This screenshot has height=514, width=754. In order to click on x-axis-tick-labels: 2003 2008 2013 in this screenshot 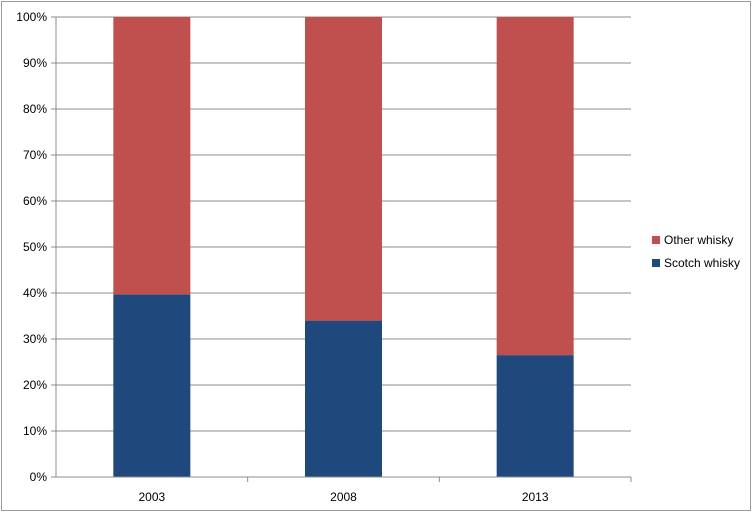, I will do `click(343, 497)`.